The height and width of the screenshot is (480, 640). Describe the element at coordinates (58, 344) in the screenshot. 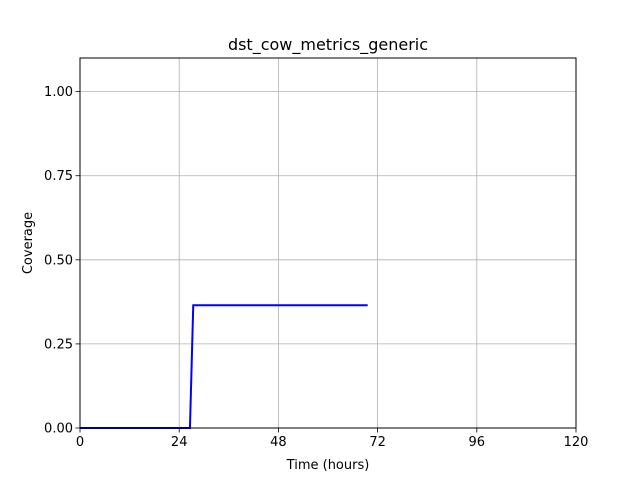

I see `y-tick-label: 0.25` at that location.